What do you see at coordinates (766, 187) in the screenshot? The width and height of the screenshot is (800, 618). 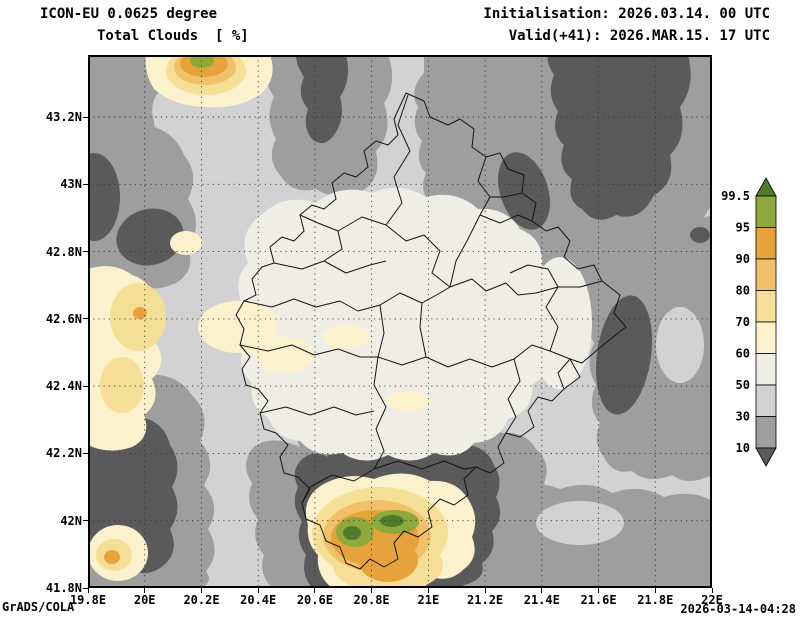 I see `colorbar-over-arrow` at bounding box center [766, 187].